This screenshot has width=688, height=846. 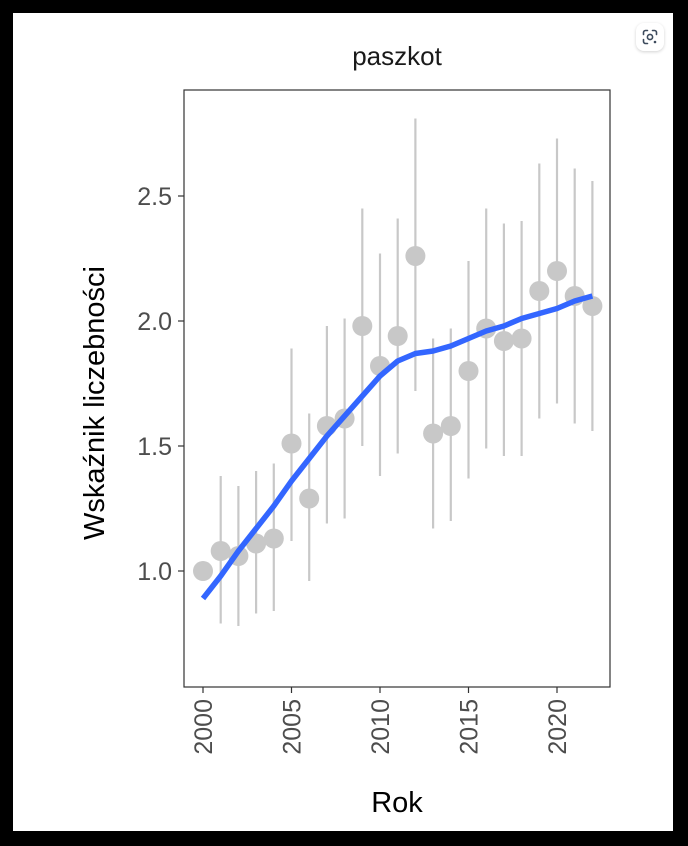 I want to click on x-tick-label: 2020, so click(x=558, y=727).